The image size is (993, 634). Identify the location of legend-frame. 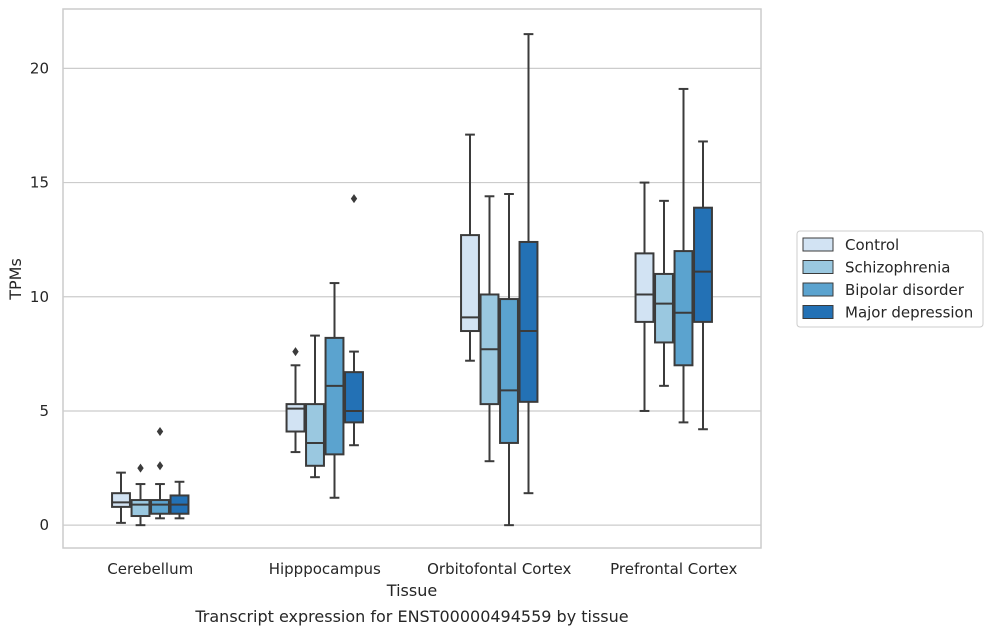
(890, 279).